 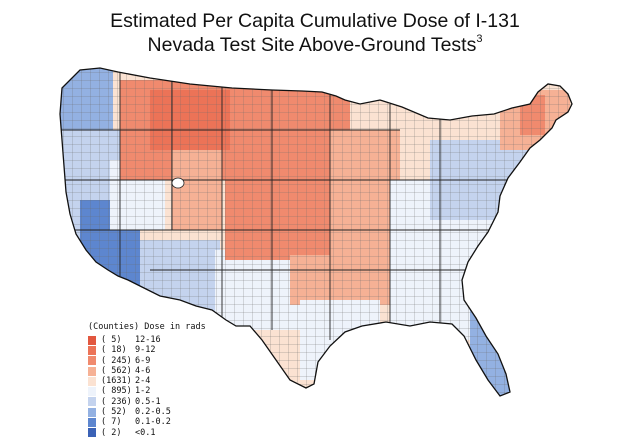 I want to click on legend-entry: (1631) 2-4, so click(x=168, y=381).